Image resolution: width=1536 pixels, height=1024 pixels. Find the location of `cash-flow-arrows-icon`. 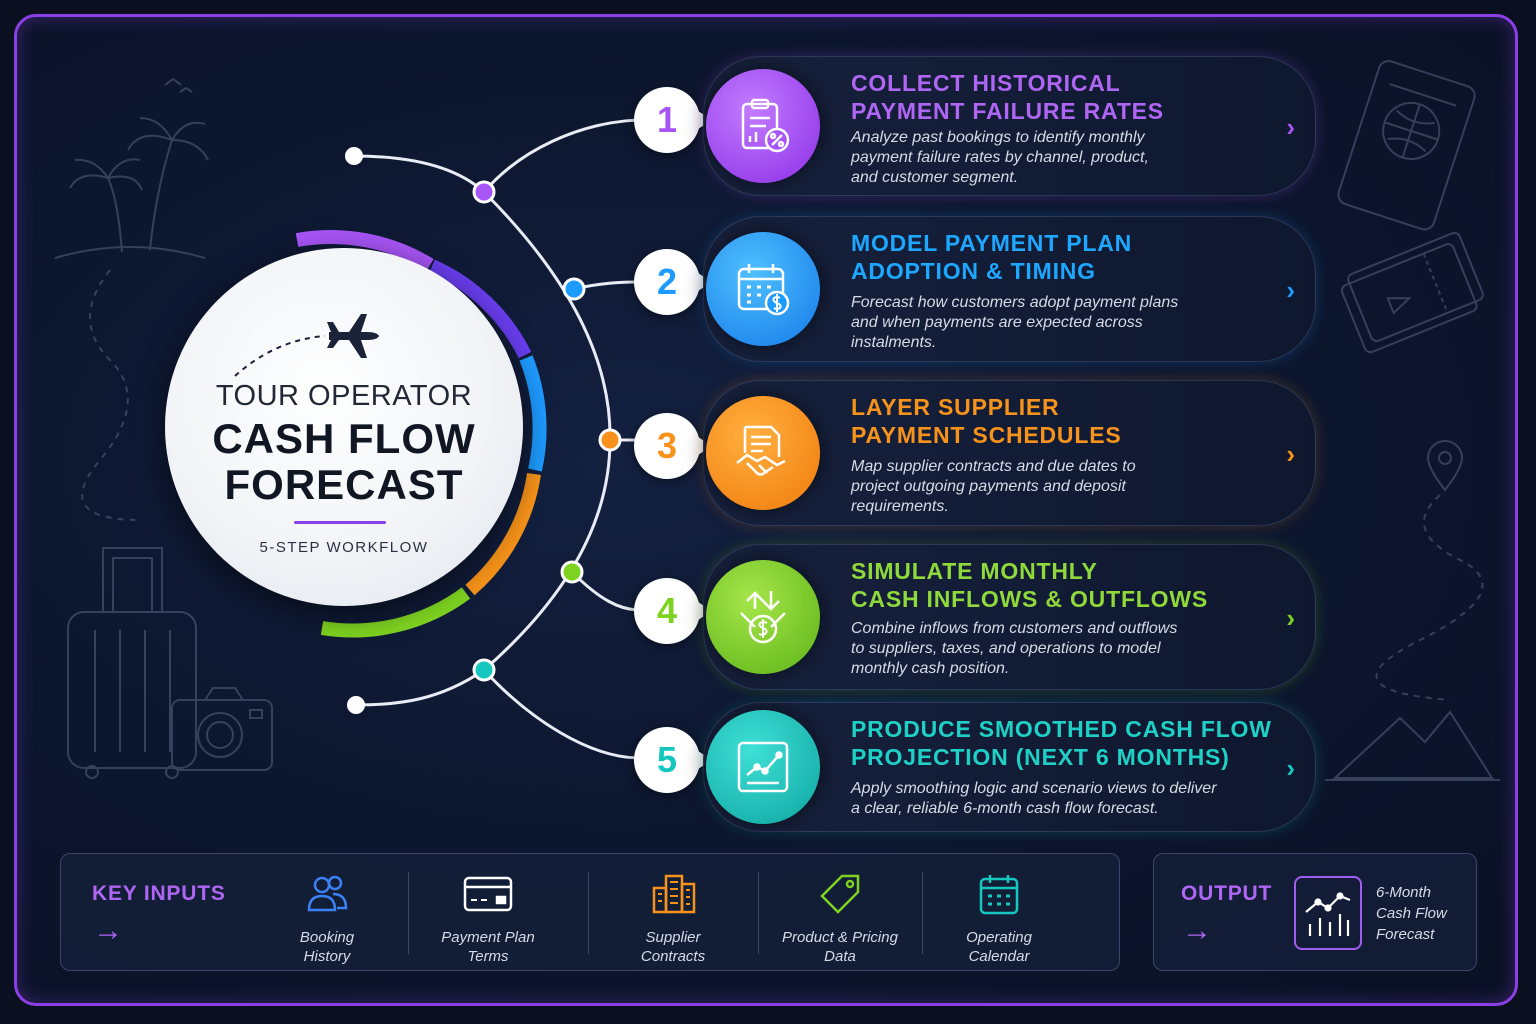

cash-flow-arrows-icon is located at coordinates (763, 617).